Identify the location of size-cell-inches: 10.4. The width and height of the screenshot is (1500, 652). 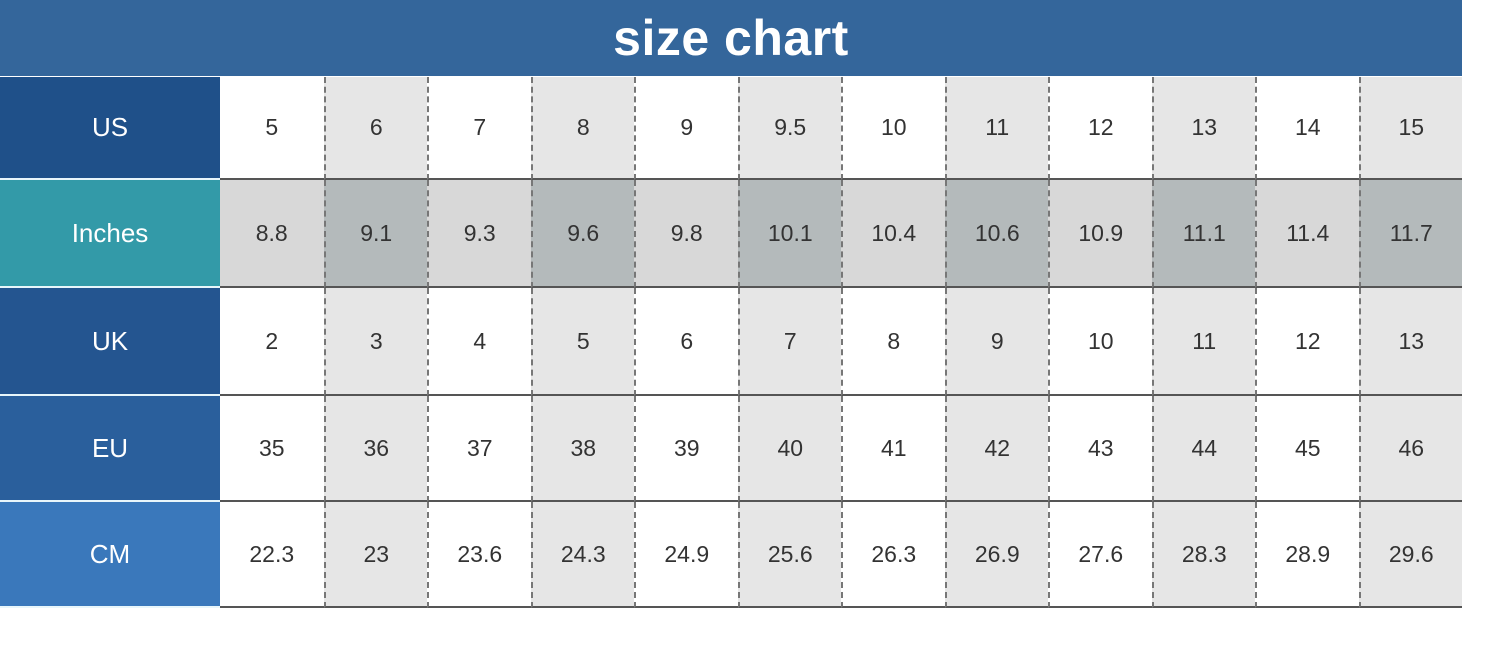
(893, 234).